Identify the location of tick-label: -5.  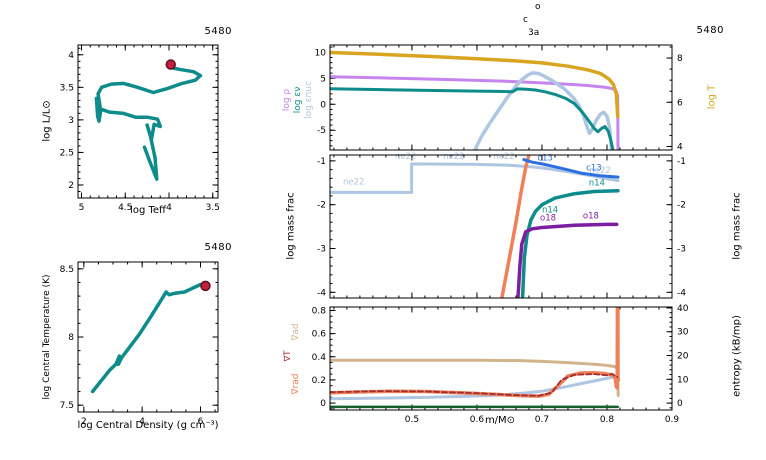
(321, 131).